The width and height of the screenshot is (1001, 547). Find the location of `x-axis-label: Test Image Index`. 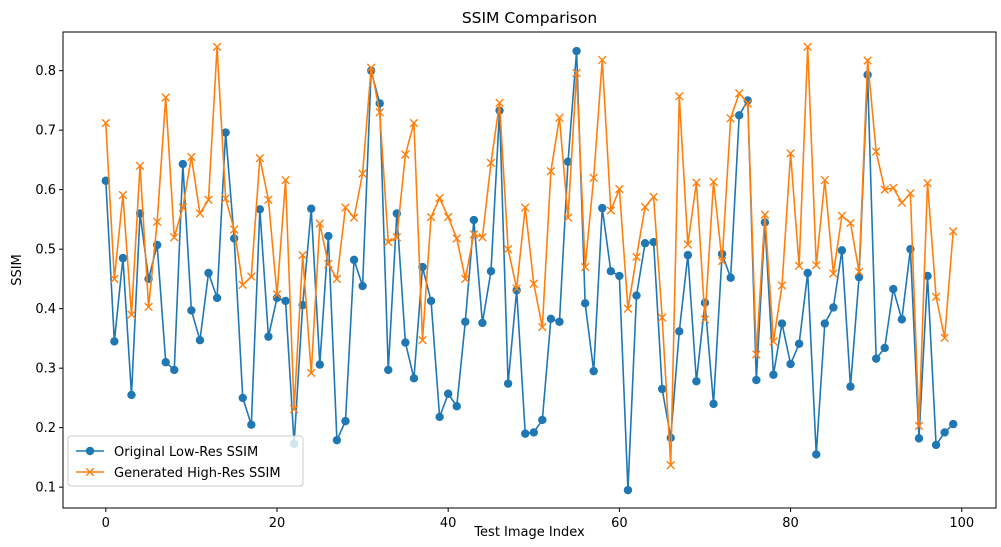

x-axis-label: Test Image Index is located at coordinates (529, 532).